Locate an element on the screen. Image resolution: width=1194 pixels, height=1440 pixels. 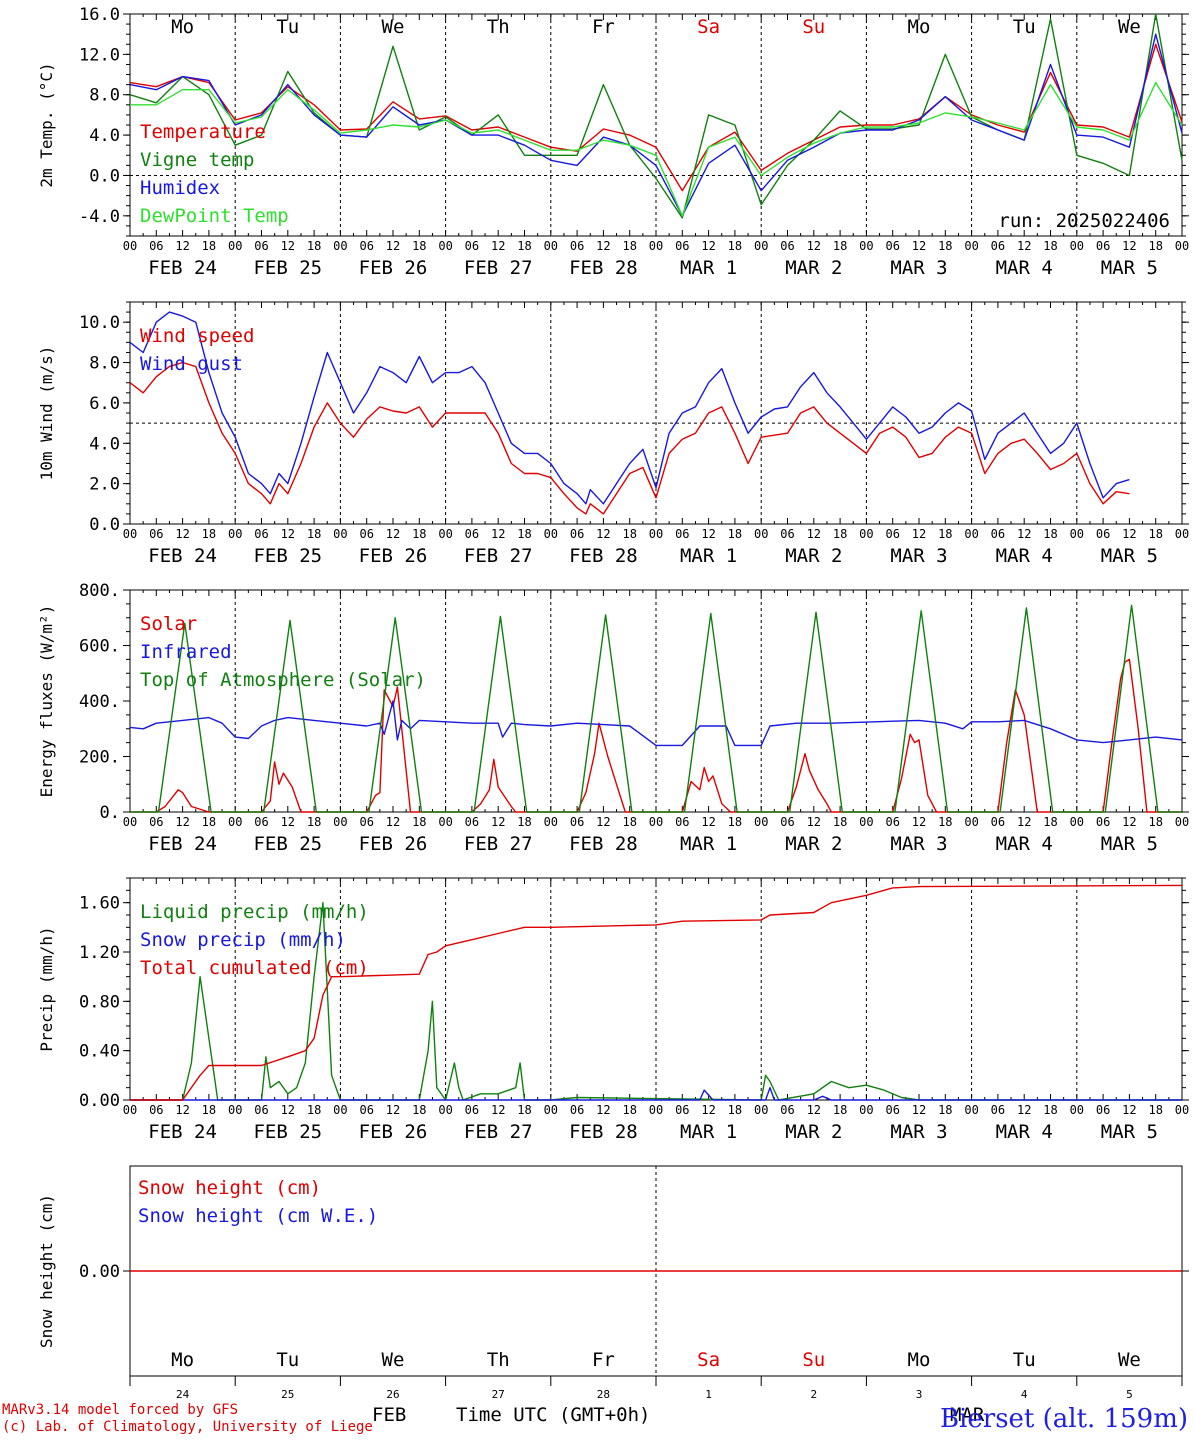
day-number-label: 27 is located at coordinates (498, 1394).